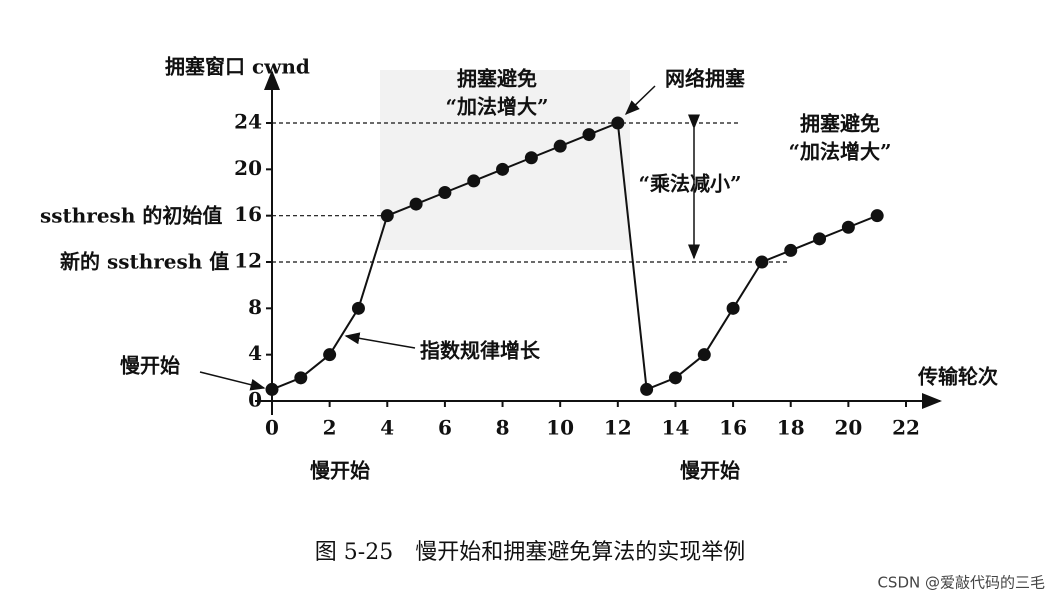  What do you see at coordinates (618, 428) in the screenshot?
I see `x-tick-label: 12` at bounding box center [618, 428].